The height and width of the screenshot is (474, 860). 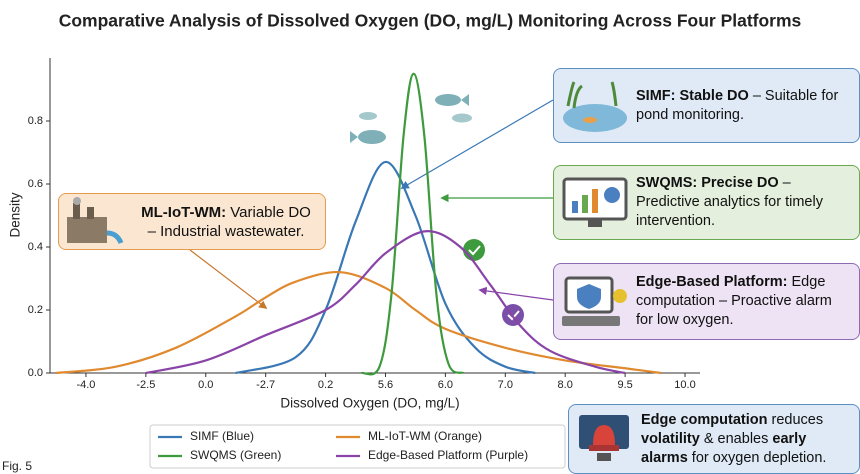 I want to click on x-tick-label: -2.5, so click(x=145, y=385).